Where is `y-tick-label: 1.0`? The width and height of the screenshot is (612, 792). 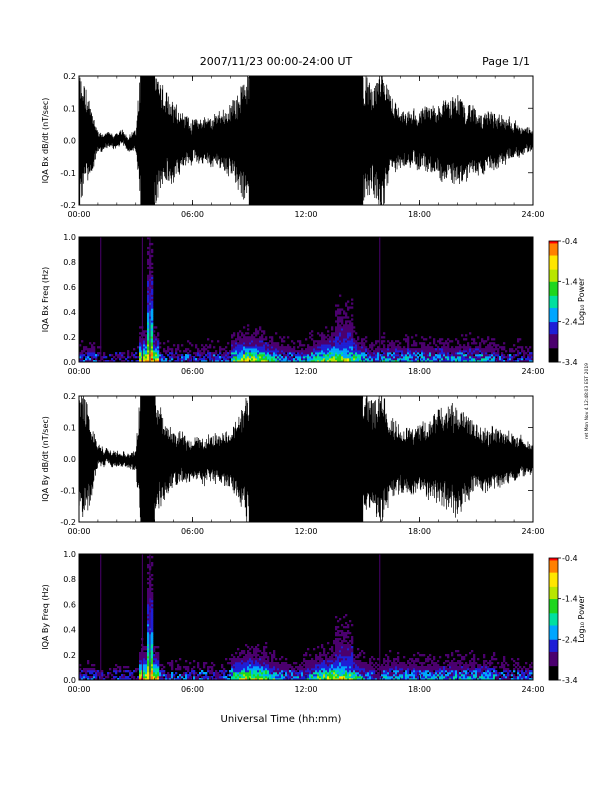 y-tick-label: 1.0 is located at coordinates (69, 554).